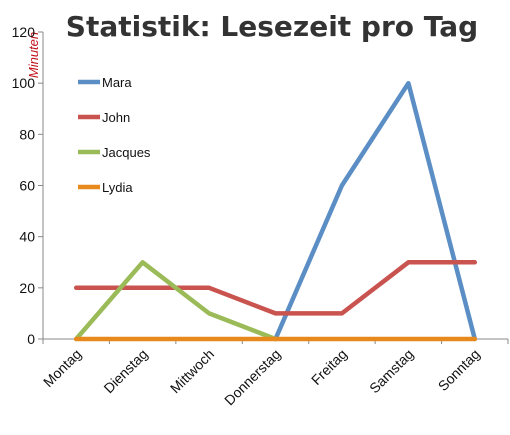 This screenshot has width=510, height=435. I want to click on series-line-john, so click(275, 288).